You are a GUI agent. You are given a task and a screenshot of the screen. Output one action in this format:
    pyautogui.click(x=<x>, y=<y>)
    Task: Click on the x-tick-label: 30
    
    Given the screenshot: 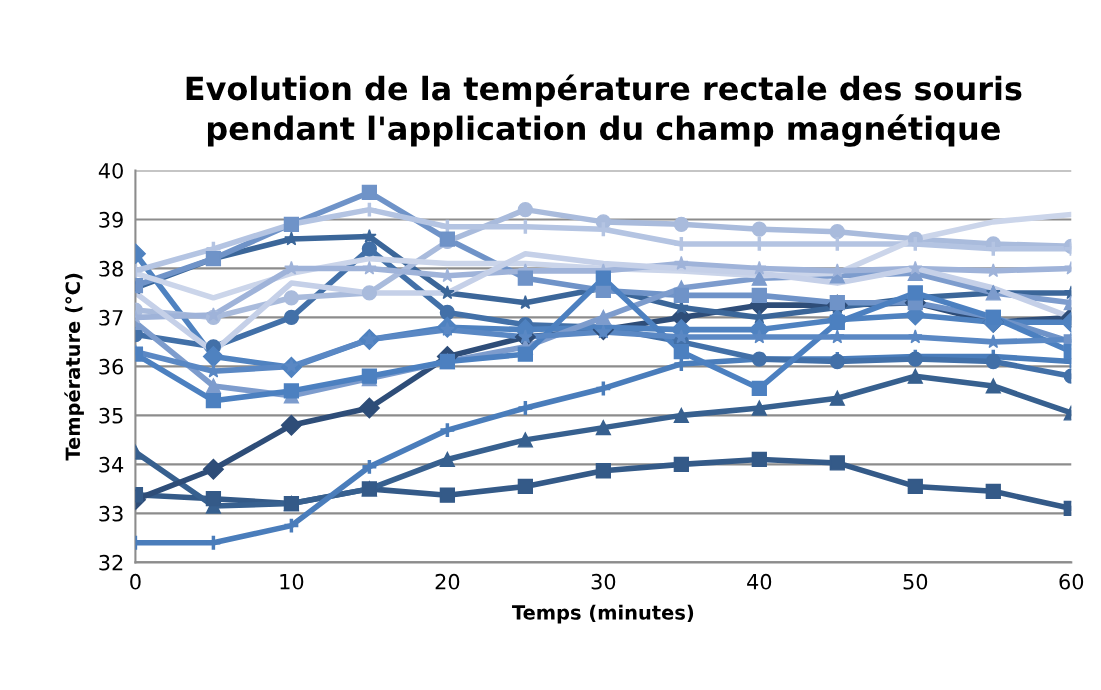 What is the action you would take?
    pyautogui.click(x=603, y=581)
    